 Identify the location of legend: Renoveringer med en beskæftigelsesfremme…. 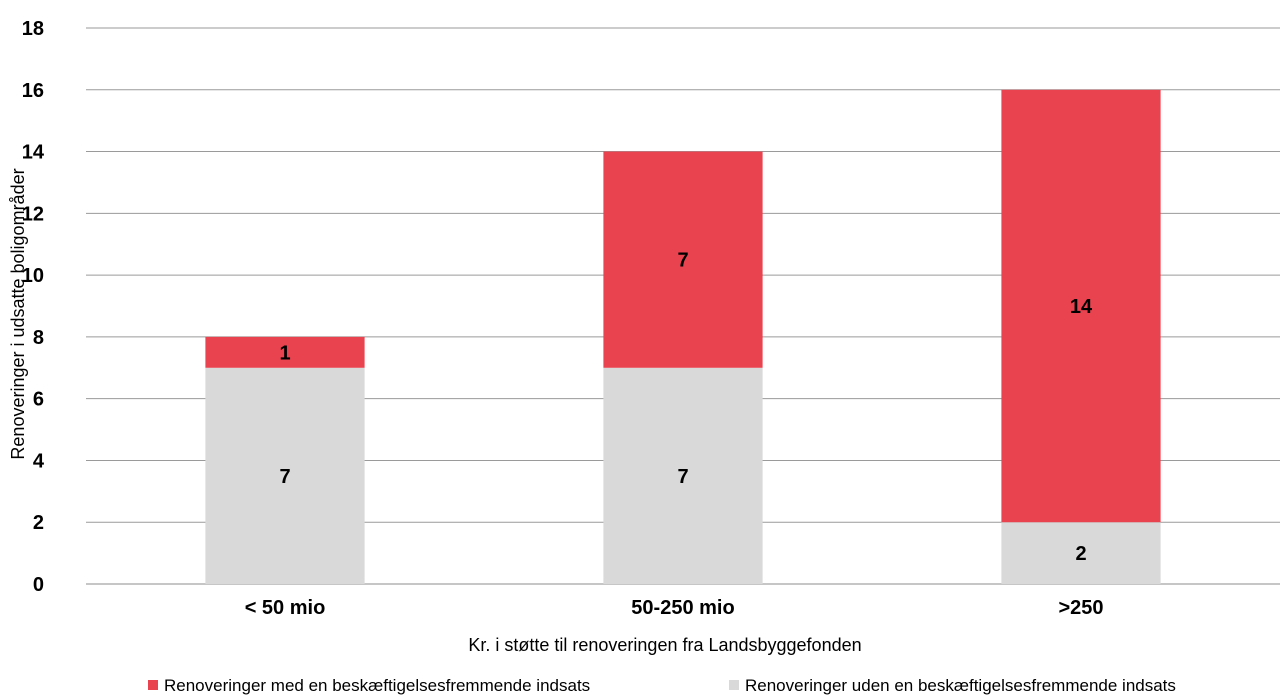
(662, 685).